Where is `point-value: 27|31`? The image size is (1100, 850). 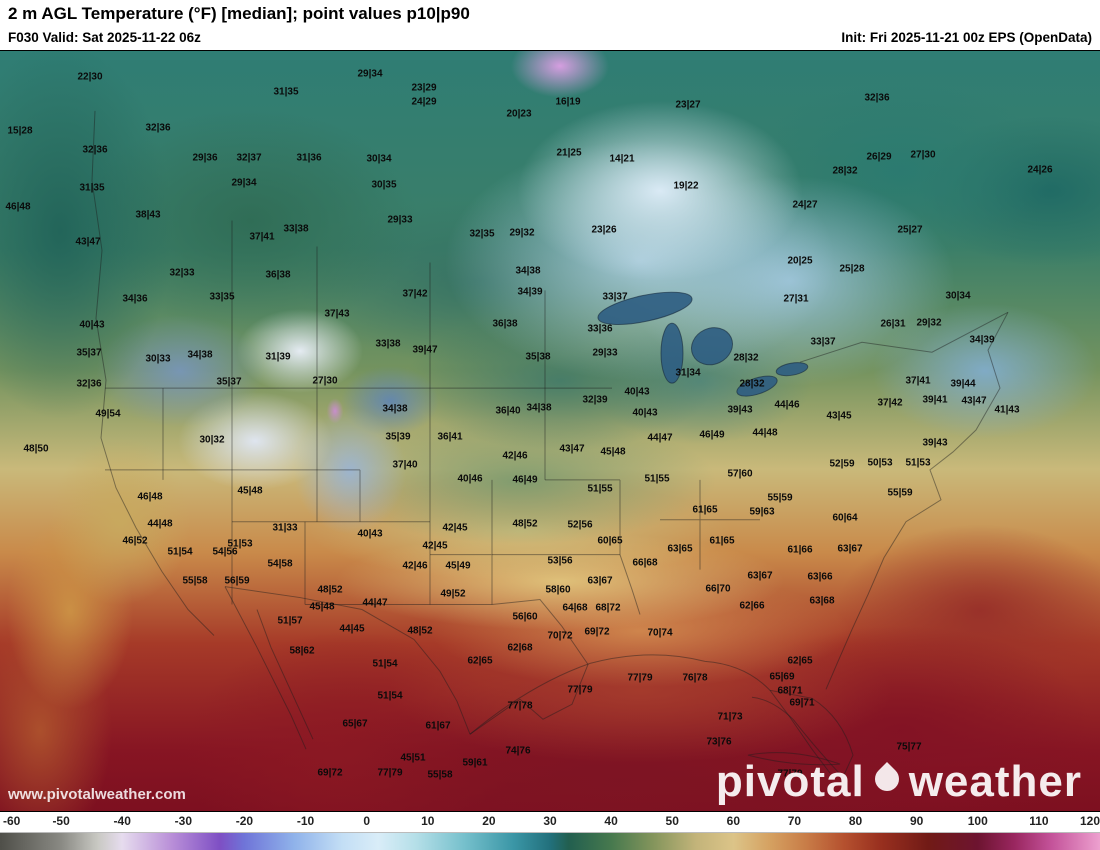
point-value: 27|31 is located at coordinates (796, 299).